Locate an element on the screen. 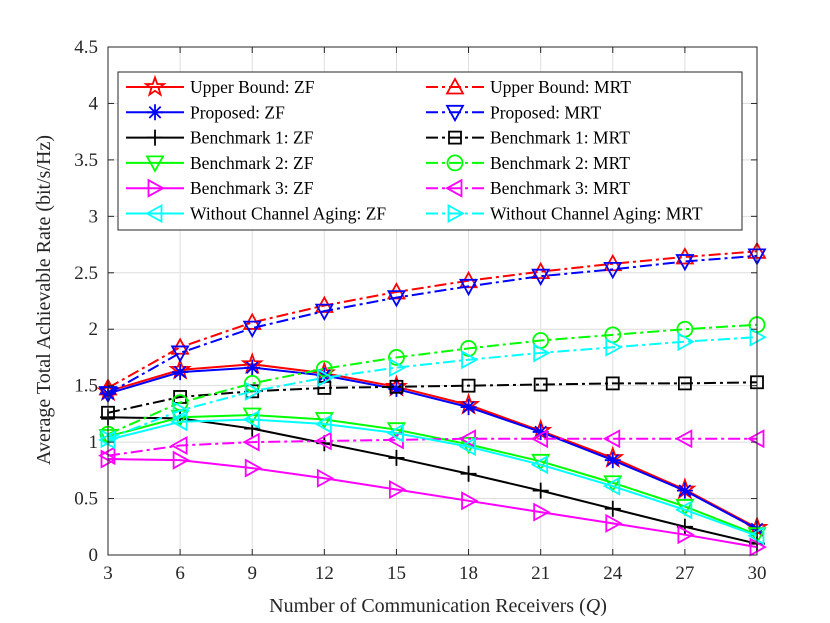 The height and width of the screenshot is (623, 830). legend-entry: Benchmark 3: ZF is located at coordinates (220, 188).